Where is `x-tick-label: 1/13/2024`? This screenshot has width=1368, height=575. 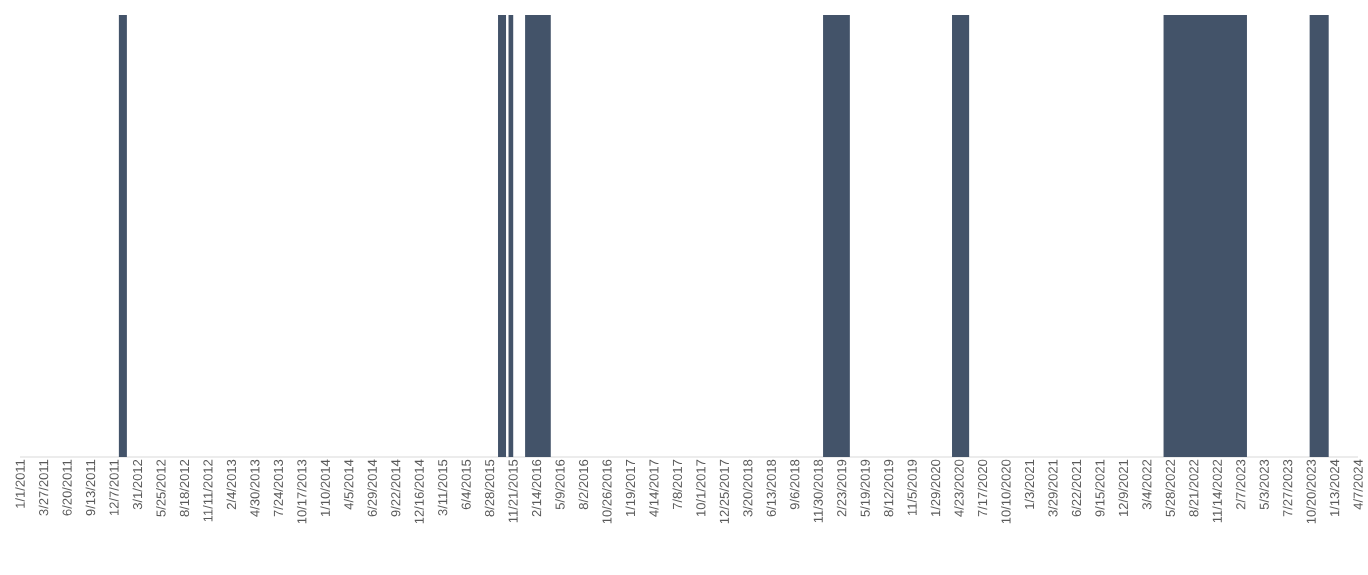 x-tick-label: 1/13/2024 is located at coordinates (1334, 488).